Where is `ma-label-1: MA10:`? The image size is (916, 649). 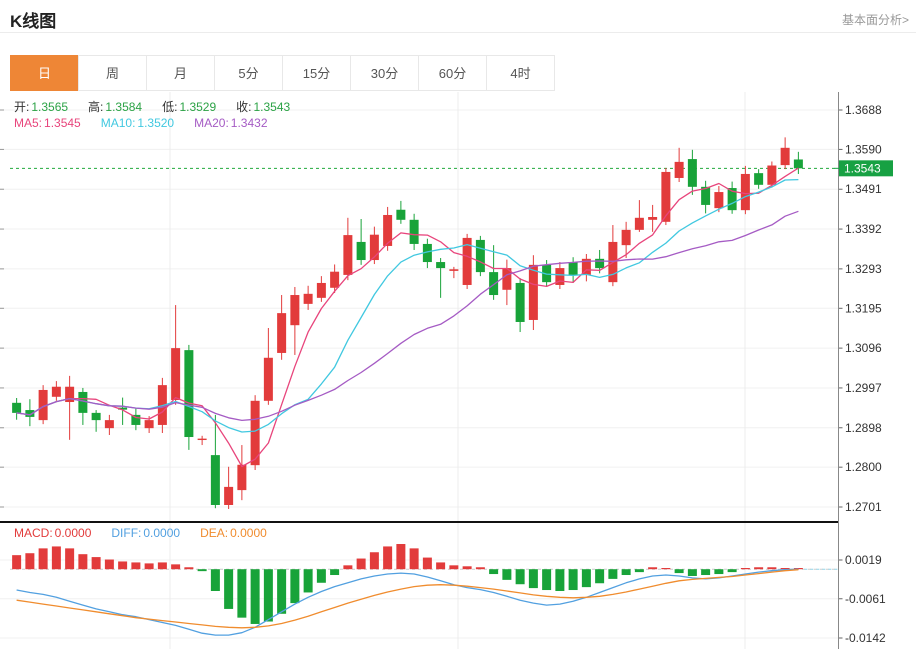 ma-label-1: MA10: is located at coordinates (118, 123).